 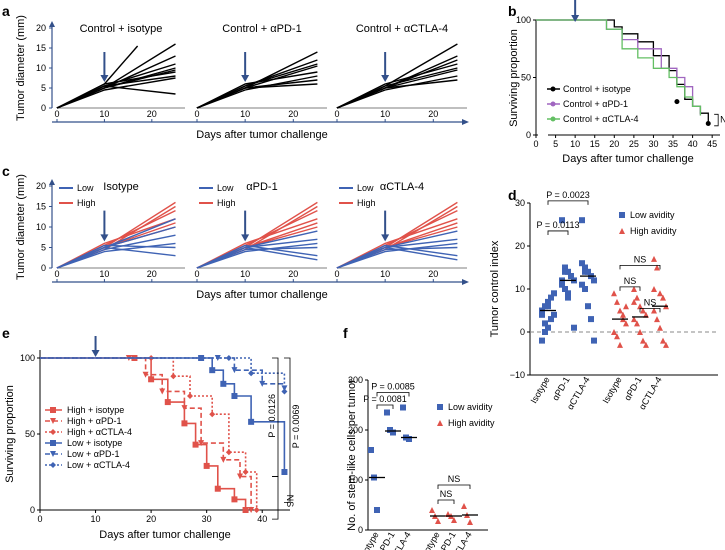 What do you see at coordinates (716, 120) in the screenshot?
I see `ns-bracket` at bounding box center [716, 120].